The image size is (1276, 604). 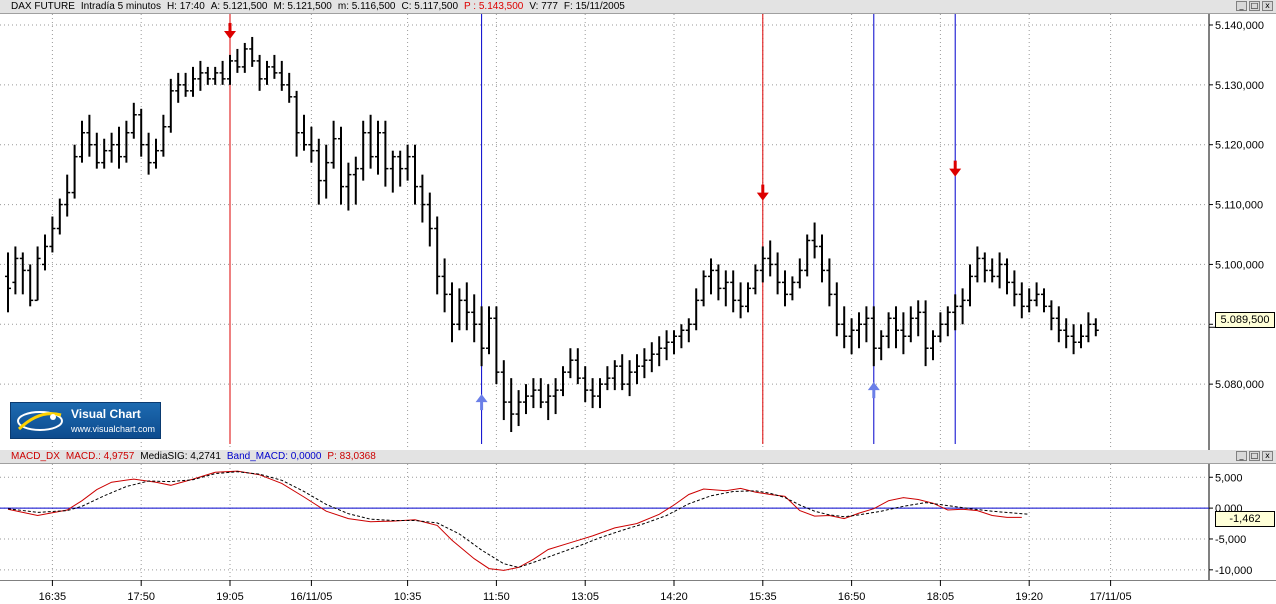 What do you see at coordinates (1239, 86) in the screenshot?
I see `price-tick-label: 5.130,000` at bounding box center [1239, 86].